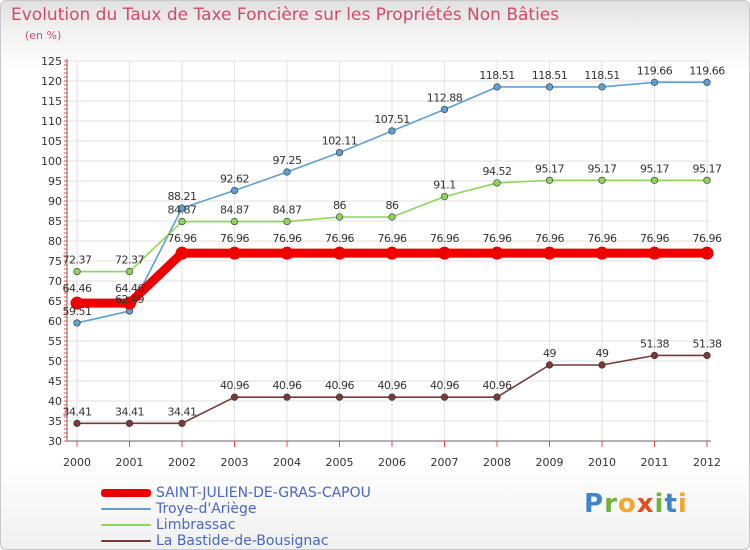 The width and height of the screenshot is (750, 550). Describe the element at coordinates (611, 504) in the screenshot. I see `logo-letter: r` at that location.